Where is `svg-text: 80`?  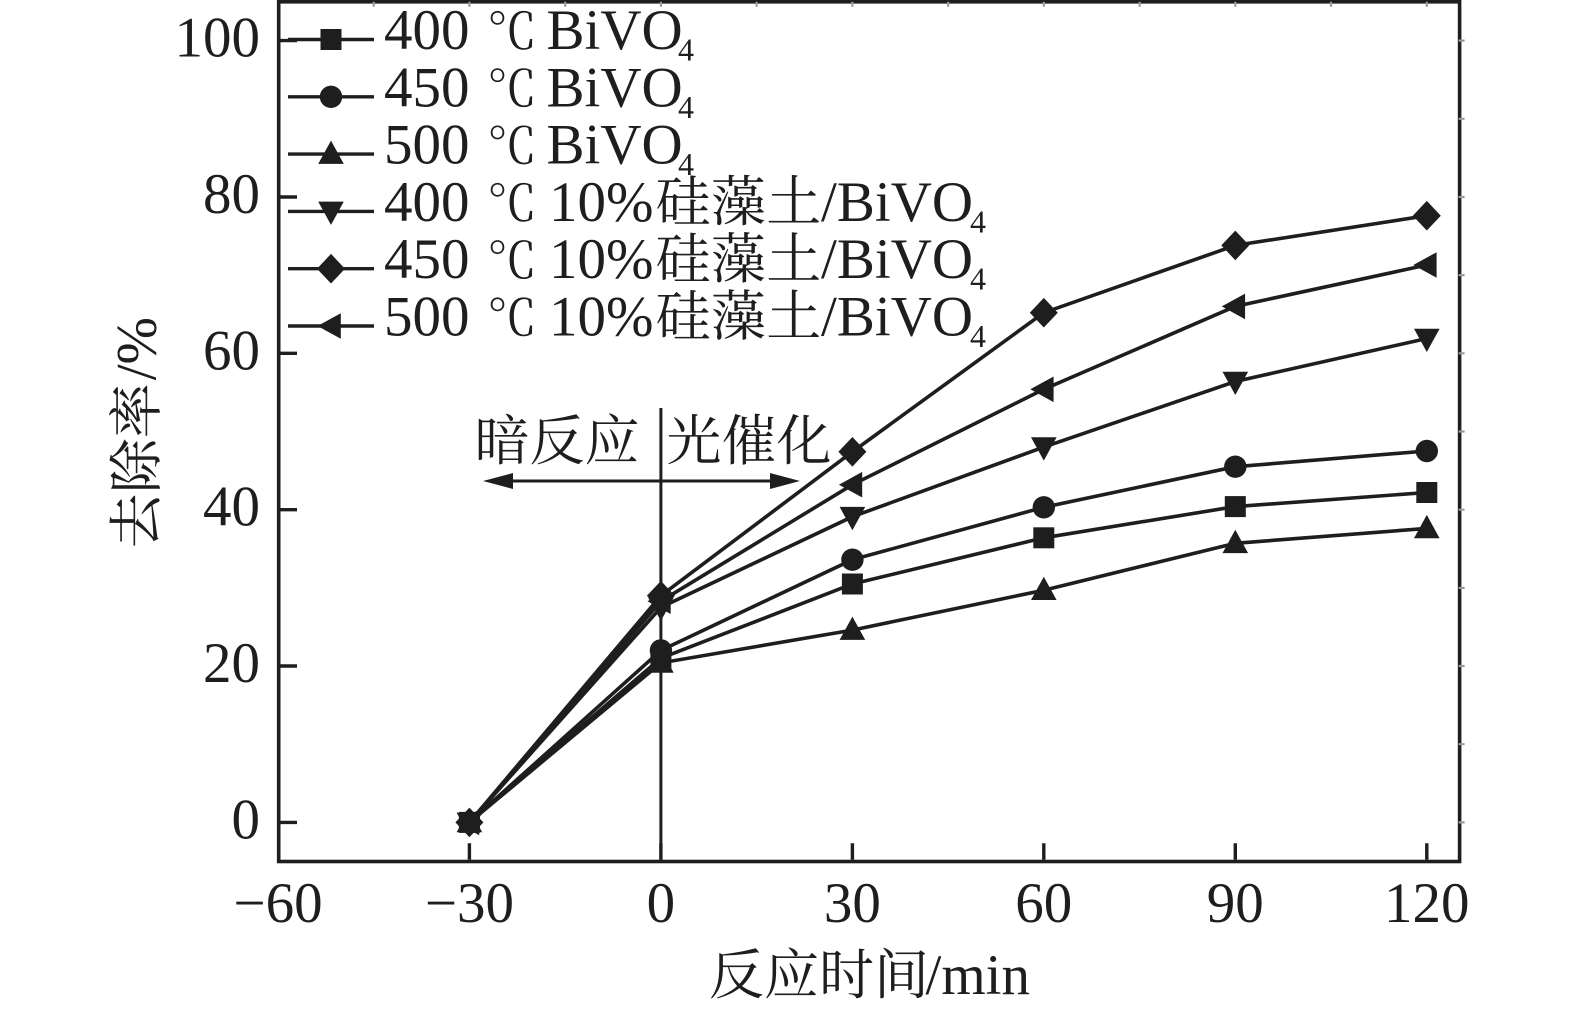 svg-text: 80 is located at coordinates (231, 194).